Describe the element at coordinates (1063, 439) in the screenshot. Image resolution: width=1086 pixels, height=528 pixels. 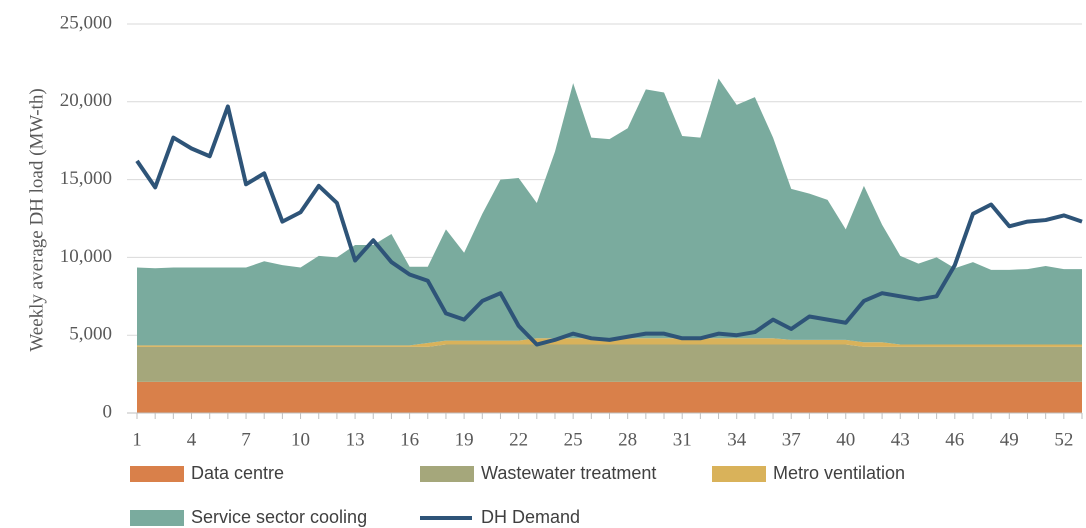
I see `x-tick-label: 52` at that location.